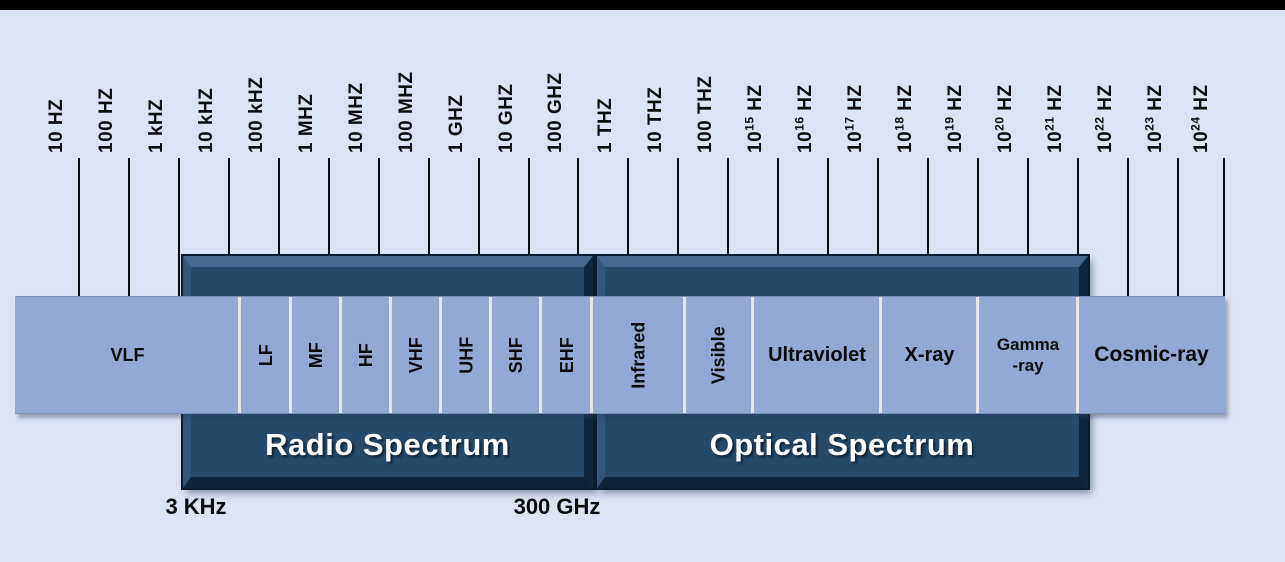 The image size is (1285, 562). I want to click on band-cell-label: HF, so click(365, 355).